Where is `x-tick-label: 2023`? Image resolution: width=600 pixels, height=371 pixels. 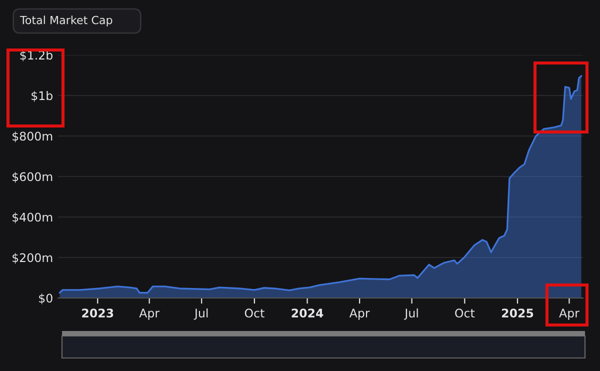
x-tick-label: 2023 is located at coordinates (98, 313).